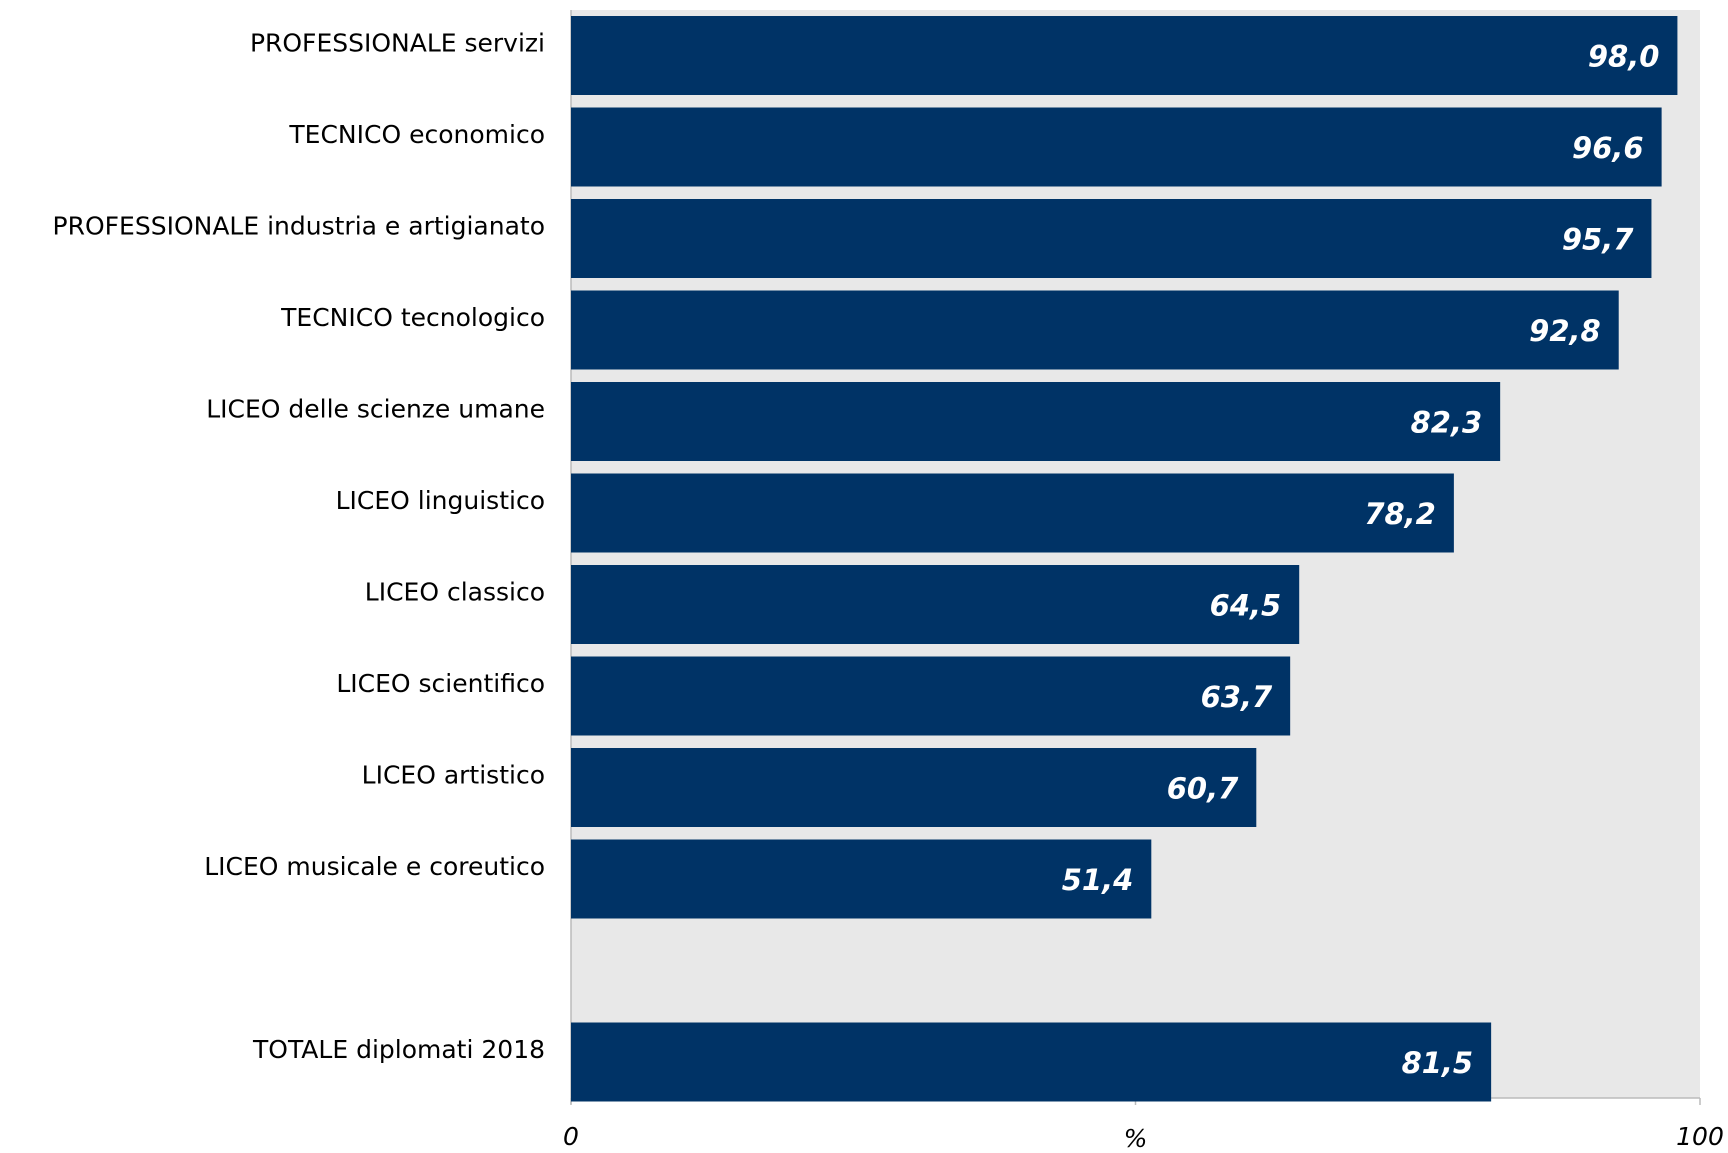  I want to click on x-tick-labels: 0 100, so click(1143, 1136).